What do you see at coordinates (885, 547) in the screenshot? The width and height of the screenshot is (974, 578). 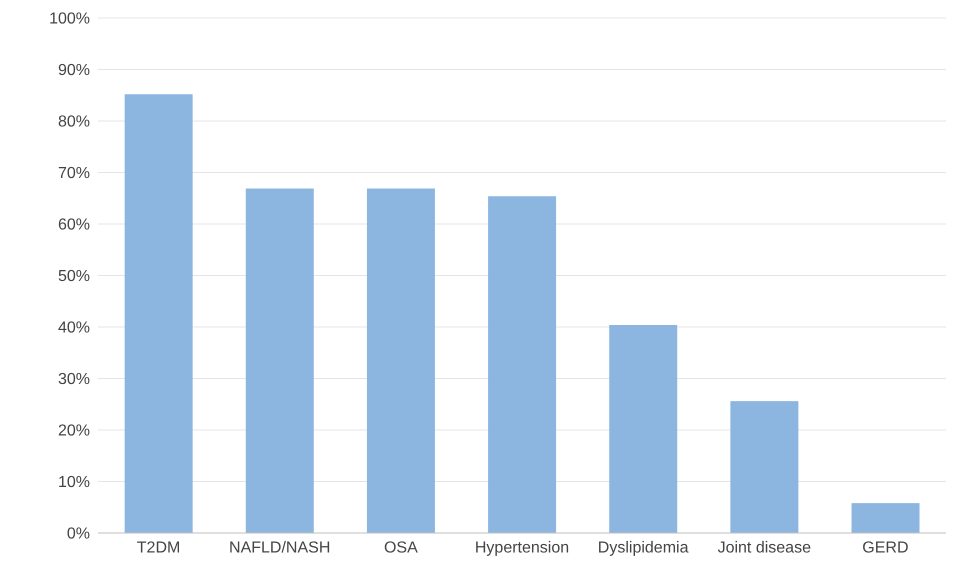 I see `x-tick-label: GERD` at bounding box center [885, 547].